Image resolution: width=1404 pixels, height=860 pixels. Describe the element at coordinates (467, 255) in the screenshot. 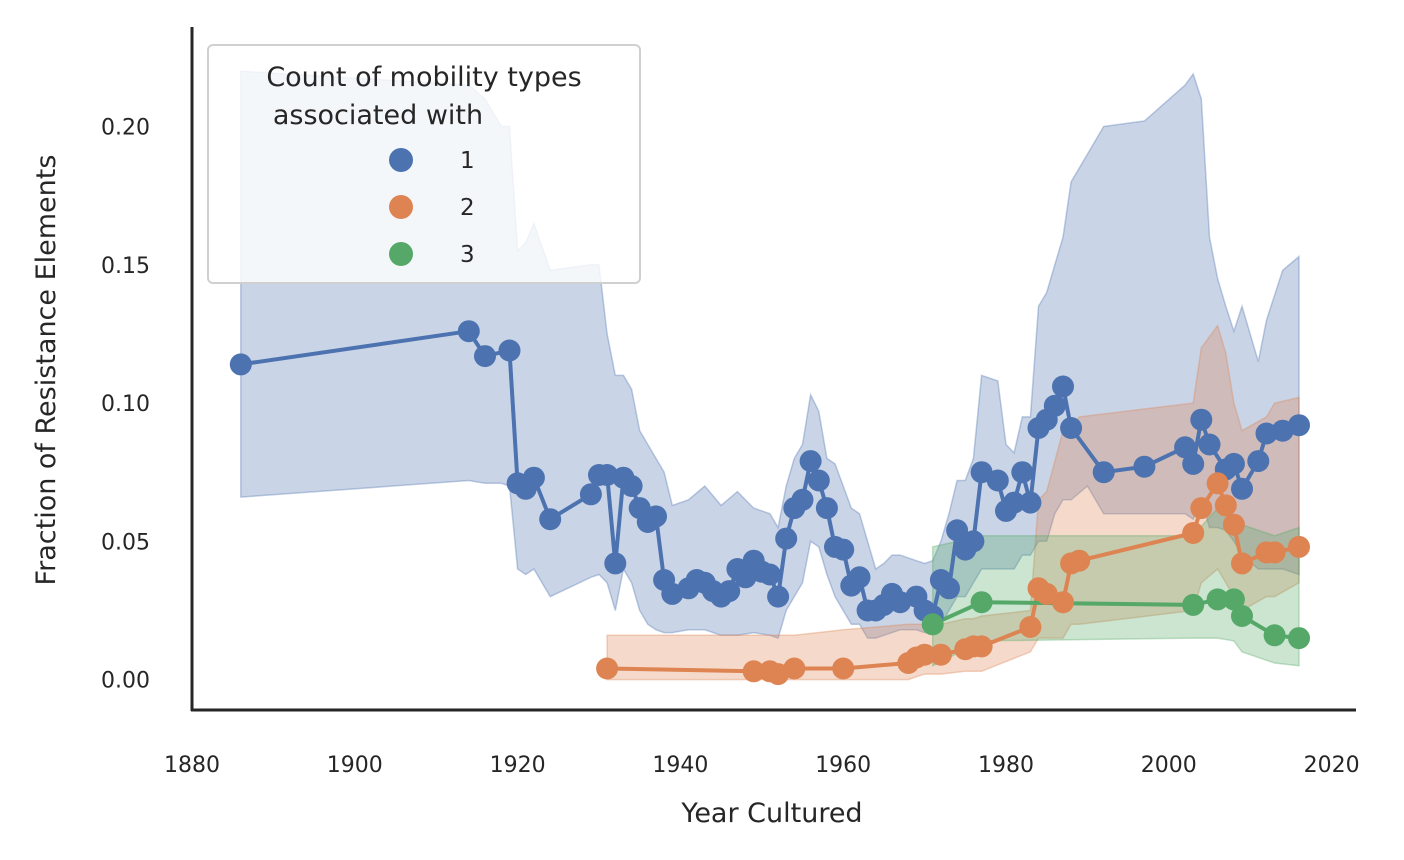

I see `legend-label-3: 3` at that location.